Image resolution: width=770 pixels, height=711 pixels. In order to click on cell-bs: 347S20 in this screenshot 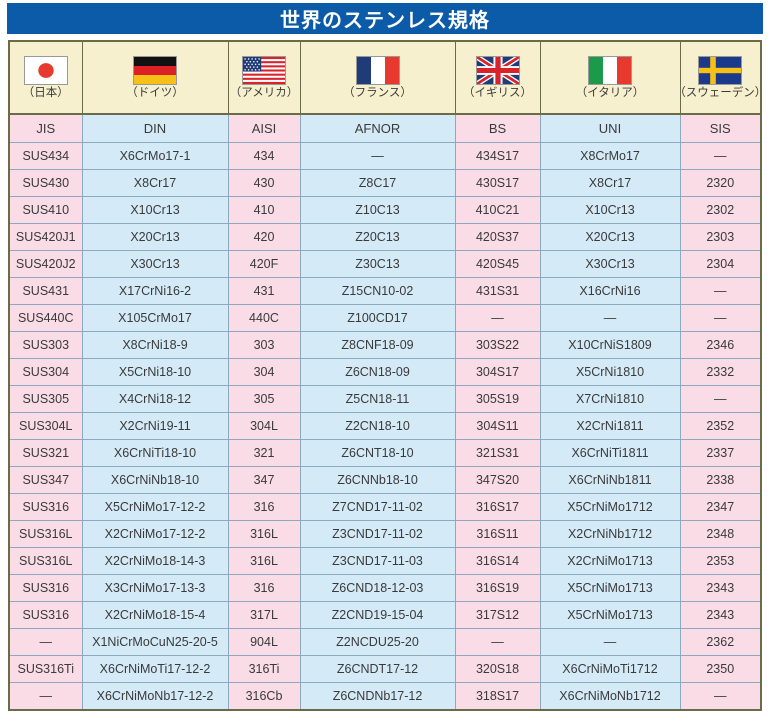, I will do `click(498, 480)`.